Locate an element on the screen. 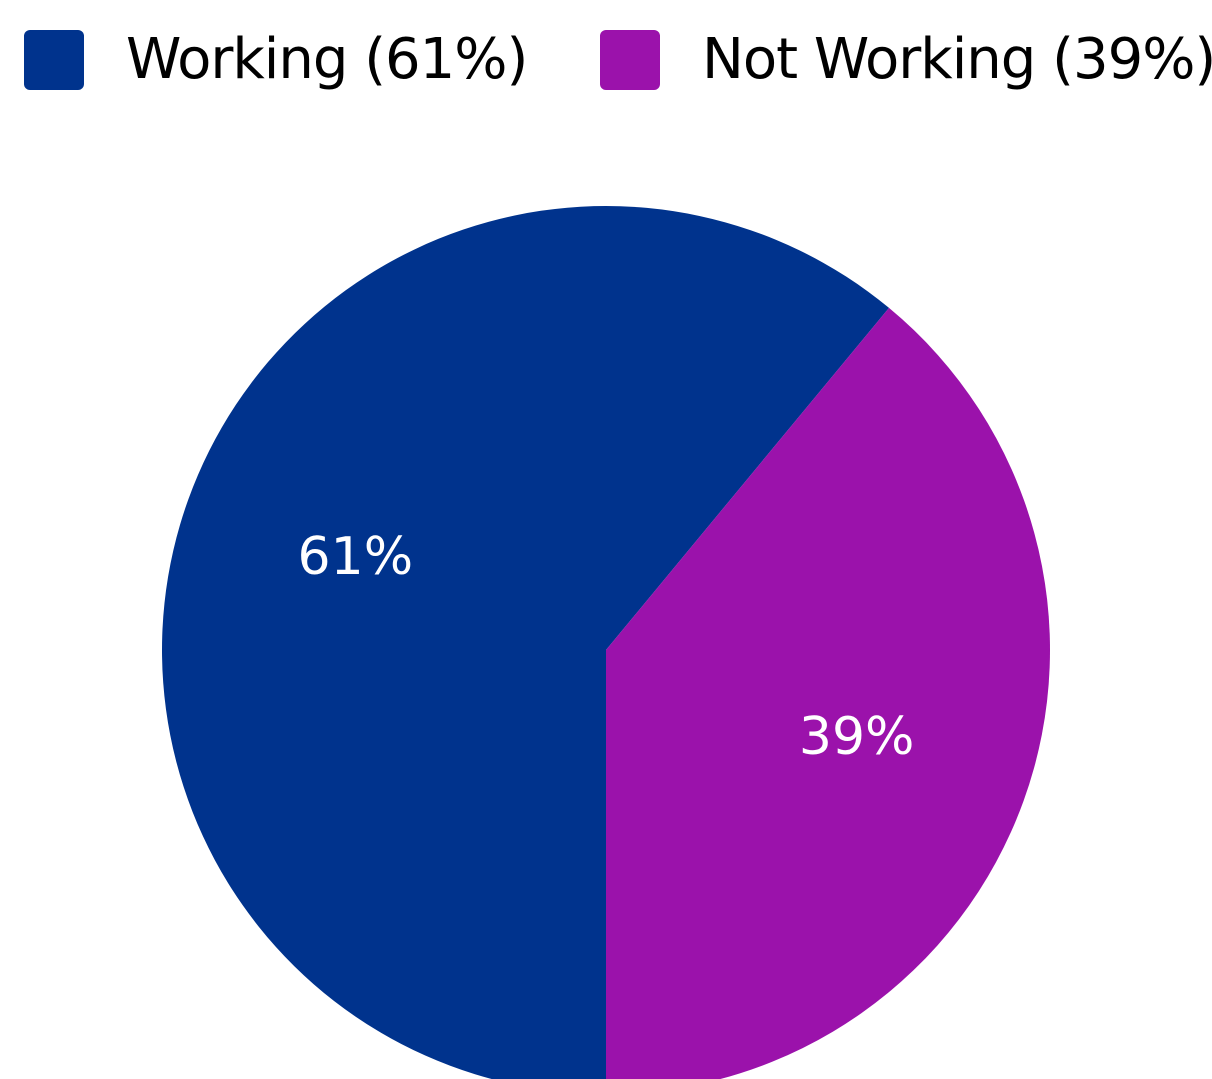  legend-swatch-not-working is located at coordinates (630, 60).